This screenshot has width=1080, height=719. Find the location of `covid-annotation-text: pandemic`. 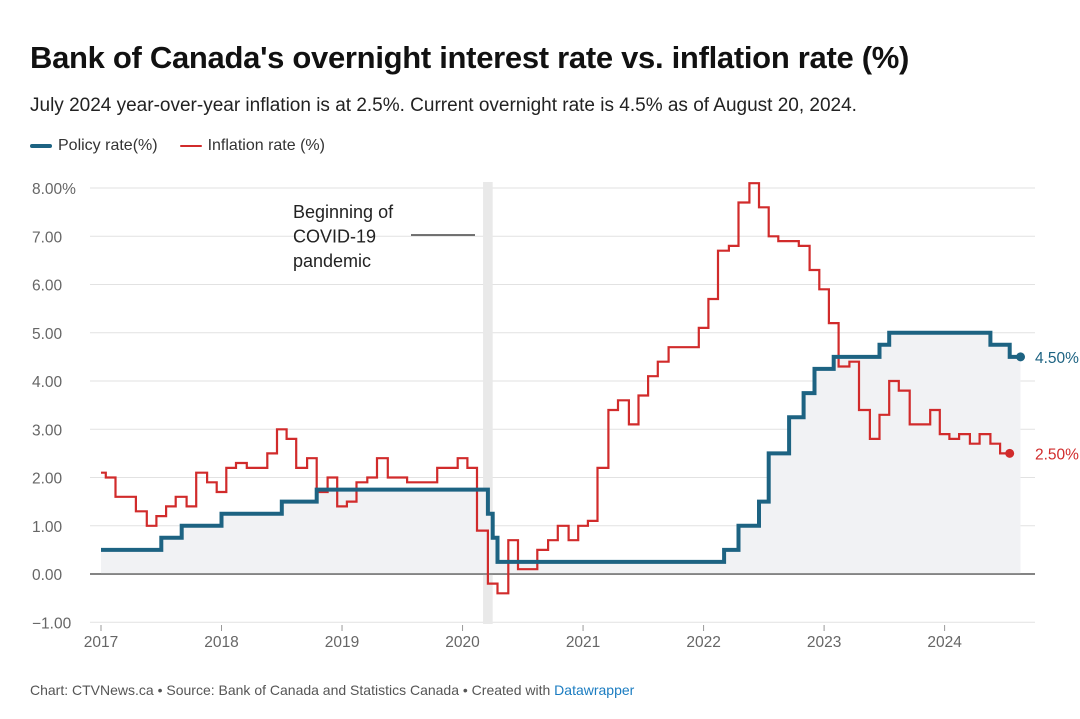

covid-annotation-text: pandemic is located at coordinates (332, 261).